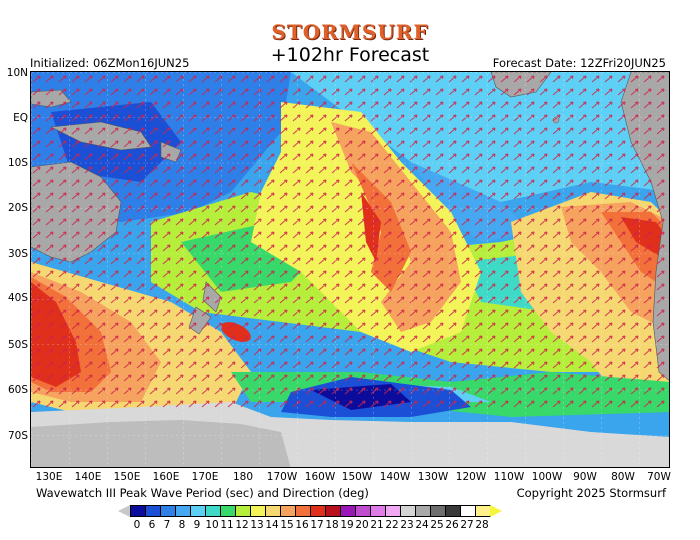  What do you see at coordinates (357, 477) in the screenshot?
I see `lon-label-150w: 150W` at bounding box center [357, 477].